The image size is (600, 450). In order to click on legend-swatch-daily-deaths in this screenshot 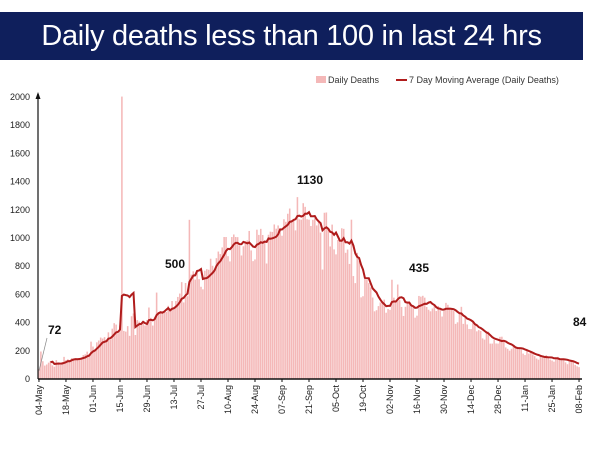, I will do `click(321, 79)`.